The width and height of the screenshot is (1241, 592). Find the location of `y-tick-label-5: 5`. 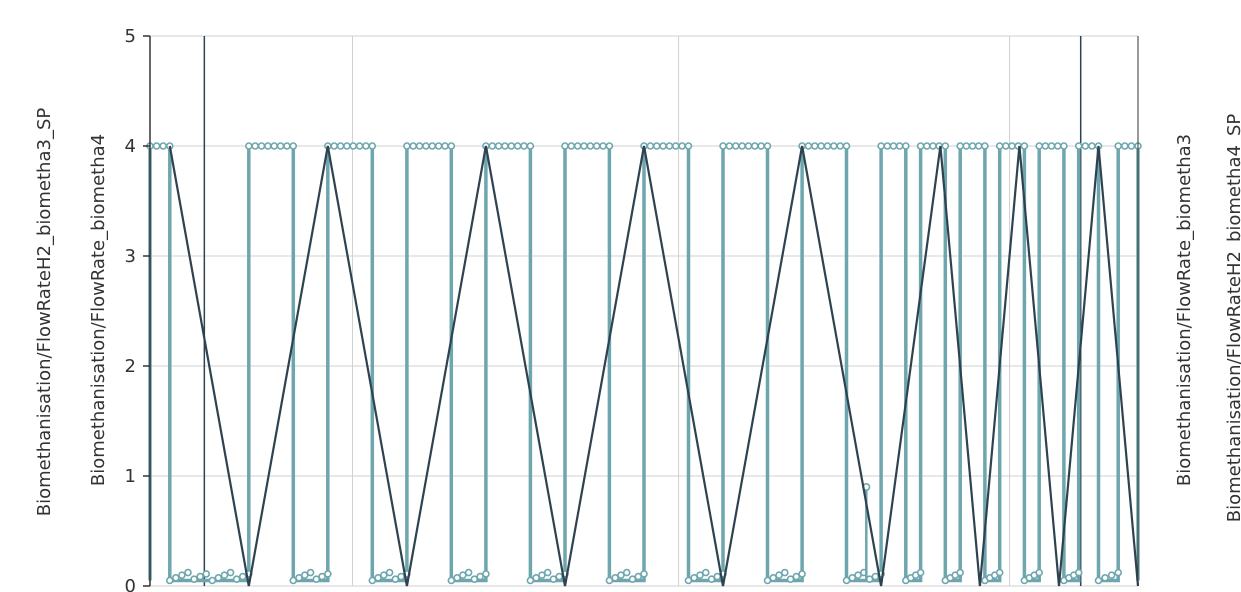

y-tick-label-5: 5 is located at coordinates (130, 36).